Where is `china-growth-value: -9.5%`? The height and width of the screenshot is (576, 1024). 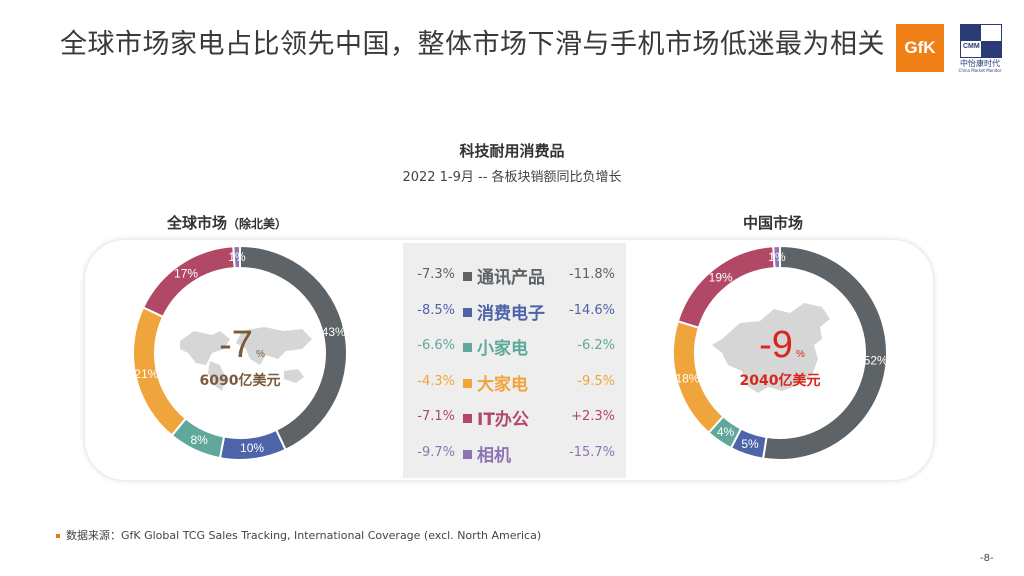 china-growth-value: -9.5% is located at coordinates (596, 381).